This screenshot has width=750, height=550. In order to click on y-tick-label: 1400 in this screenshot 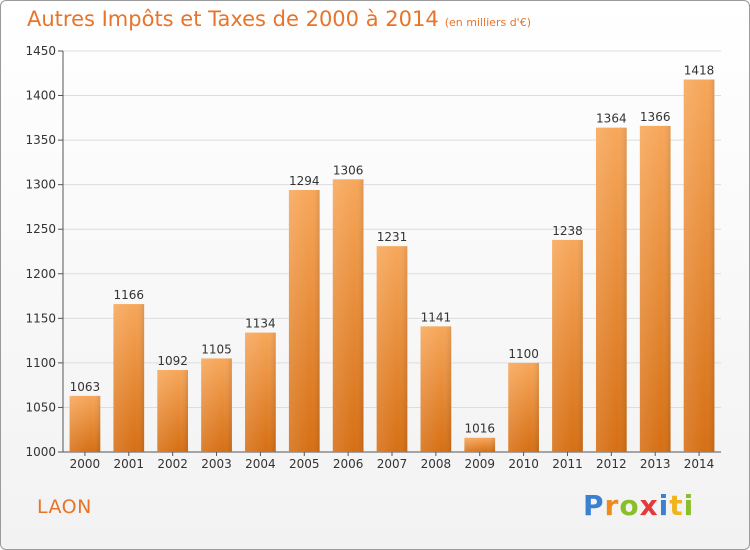, I will do `click(40, 96)`.